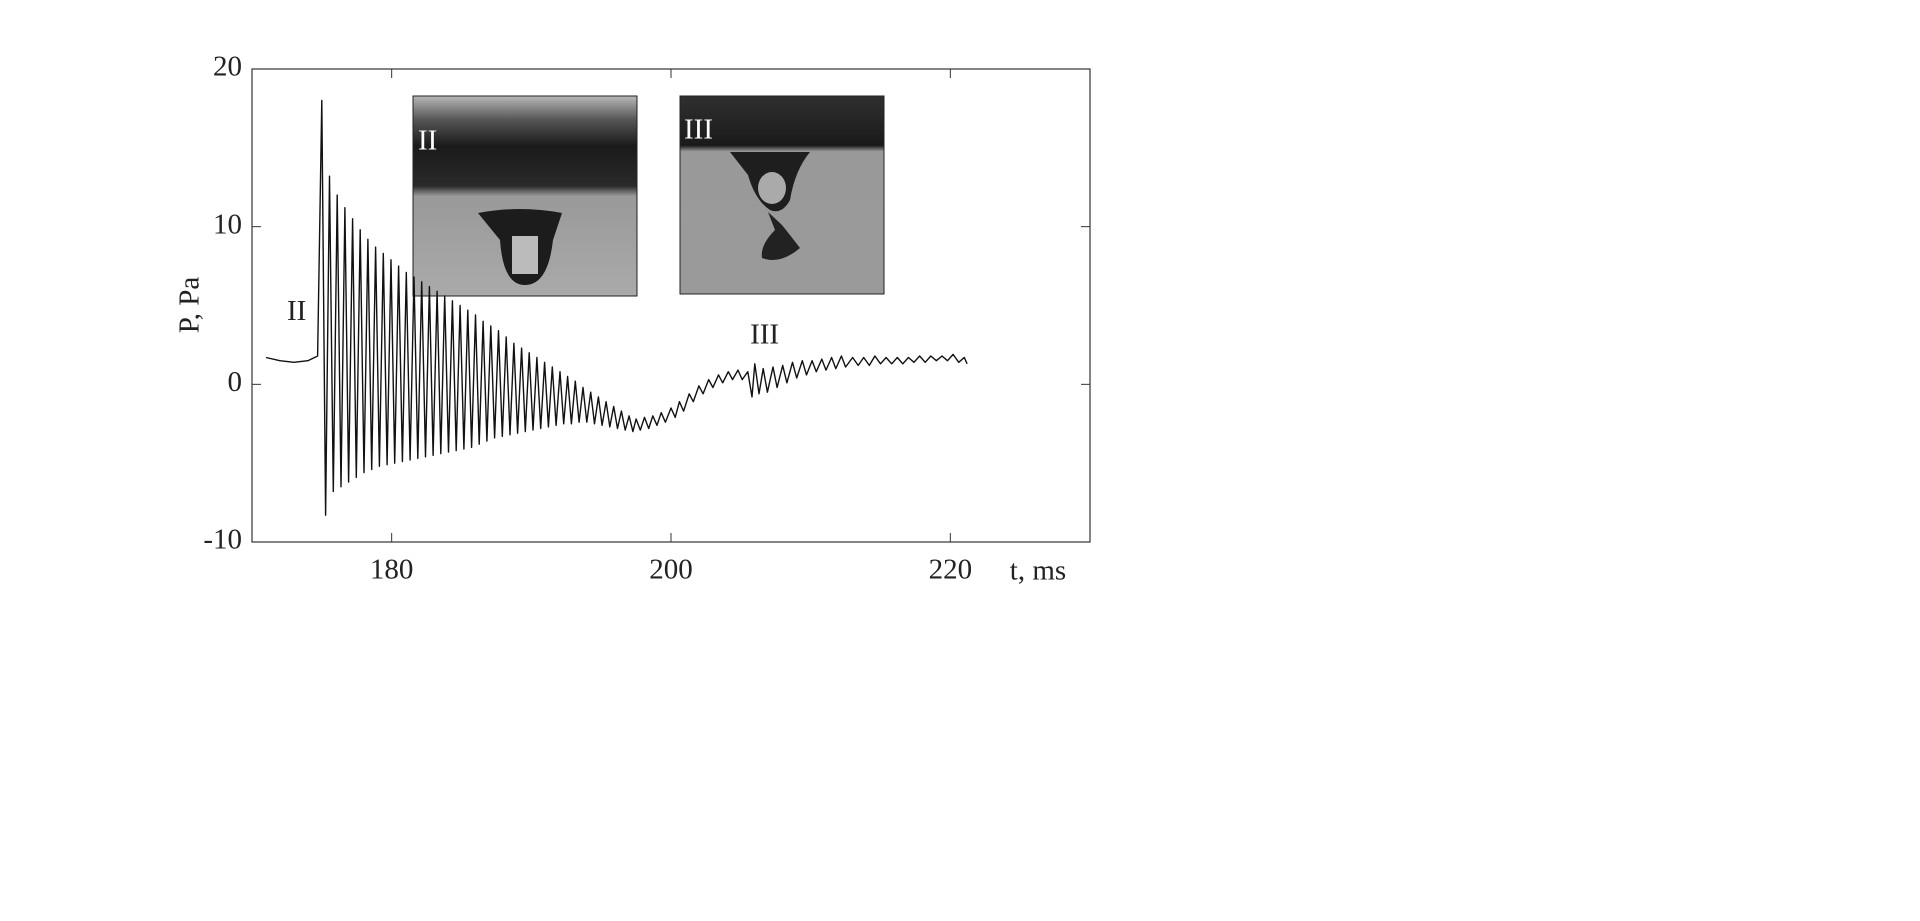 The height and width of the screenshot is (921, 1920). What do you see at coordinates (235, 382) in the screenshot?
I see `y-tick-label: 0` at bounding box center [235, 382].